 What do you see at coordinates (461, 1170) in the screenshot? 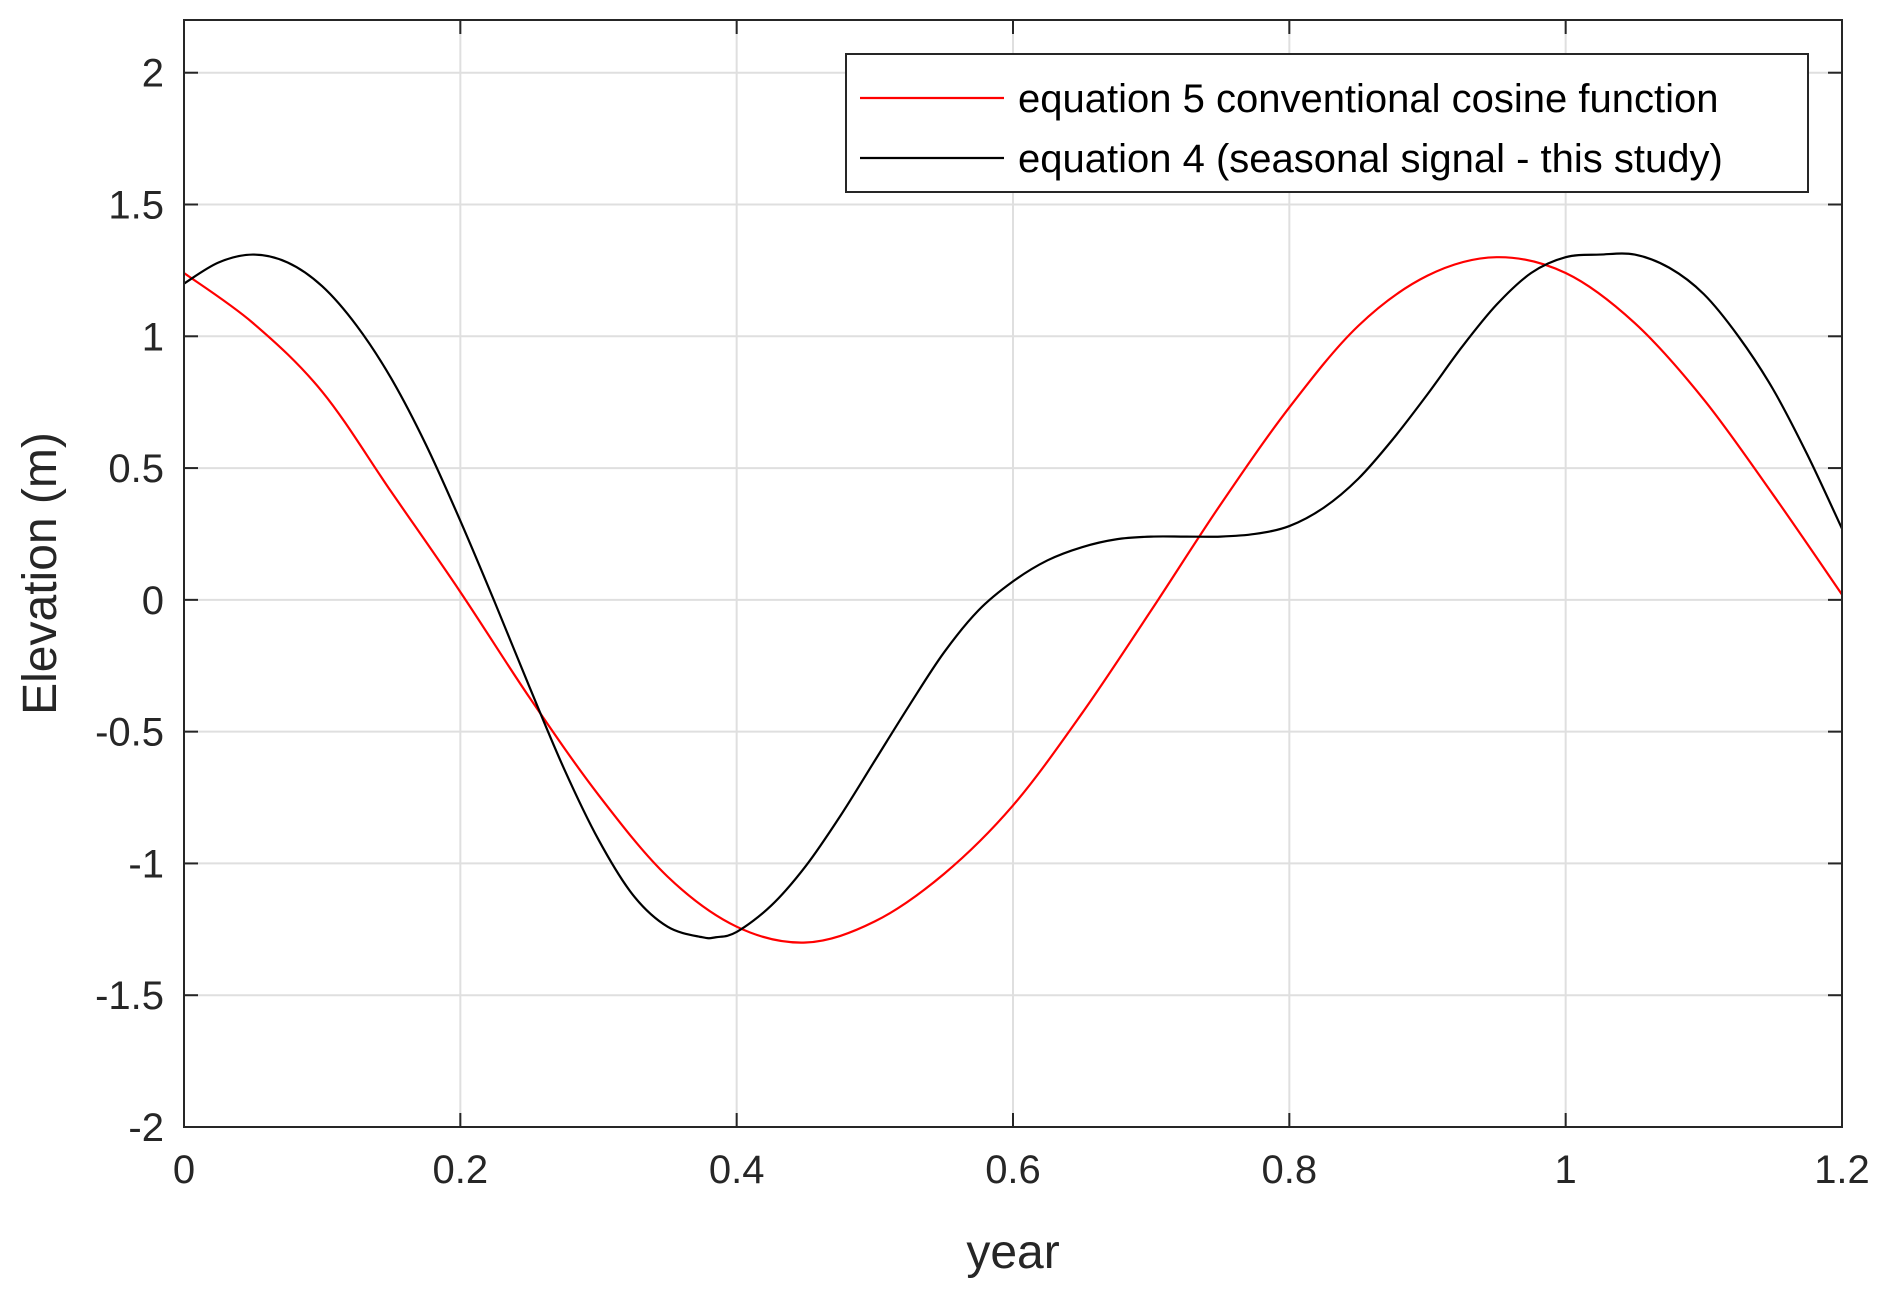
I see `x-tick-label: 0.2` at bounding box center [461, 1170].